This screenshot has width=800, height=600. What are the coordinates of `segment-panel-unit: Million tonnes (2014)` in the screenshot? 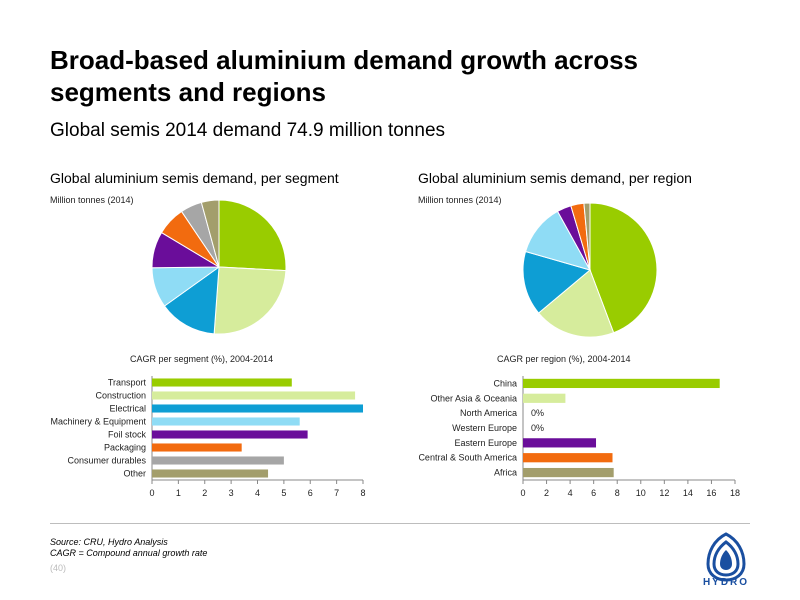 It's located at (92, 200).